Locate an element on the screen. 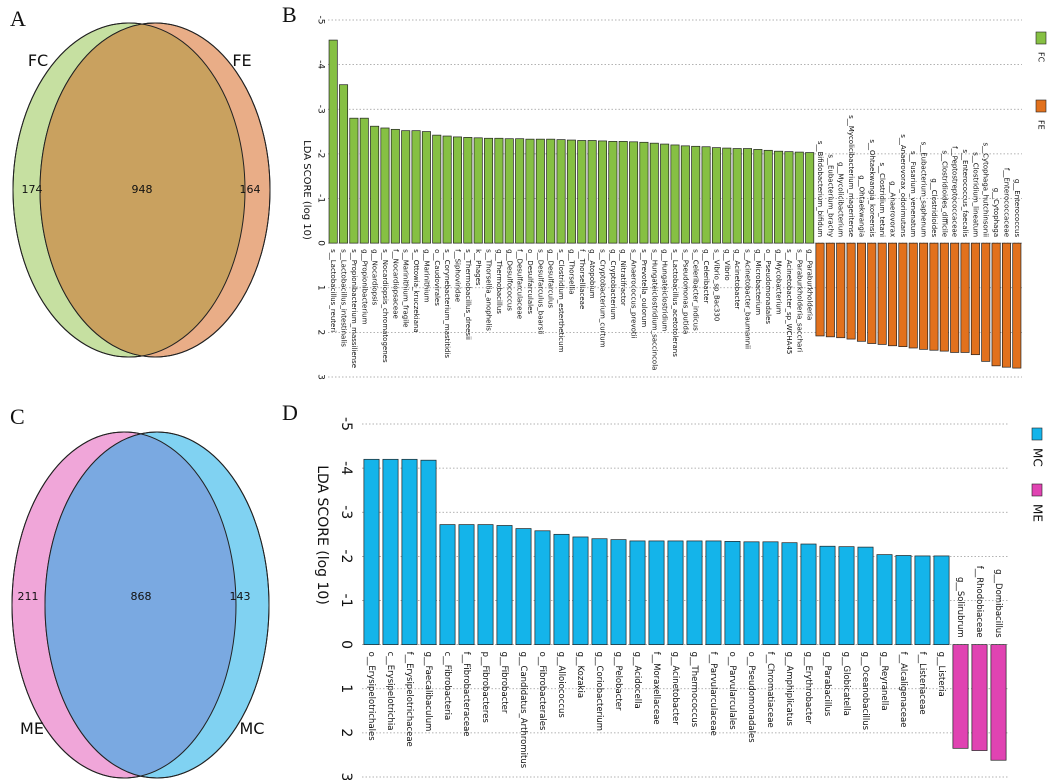 Image resolution: width=1052 pixels, height=780 pixels. category-label: g__Paraburkholderia is located at coordinates (810, 284).